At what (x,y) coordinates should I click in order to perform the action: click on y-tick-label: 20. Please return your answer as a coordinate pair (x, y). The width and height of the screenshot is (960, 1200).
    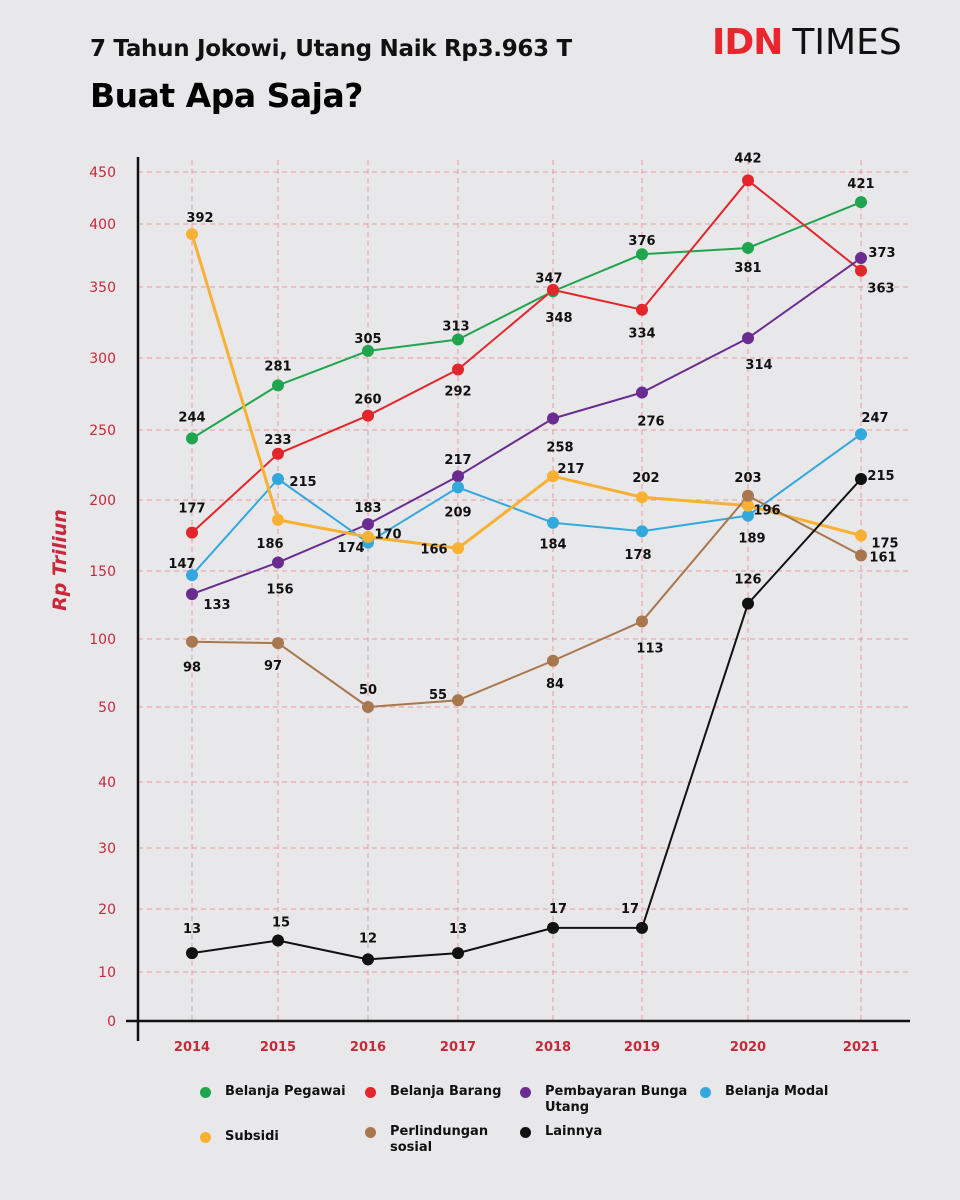
    Looking at the image, I should click on (107, 910).